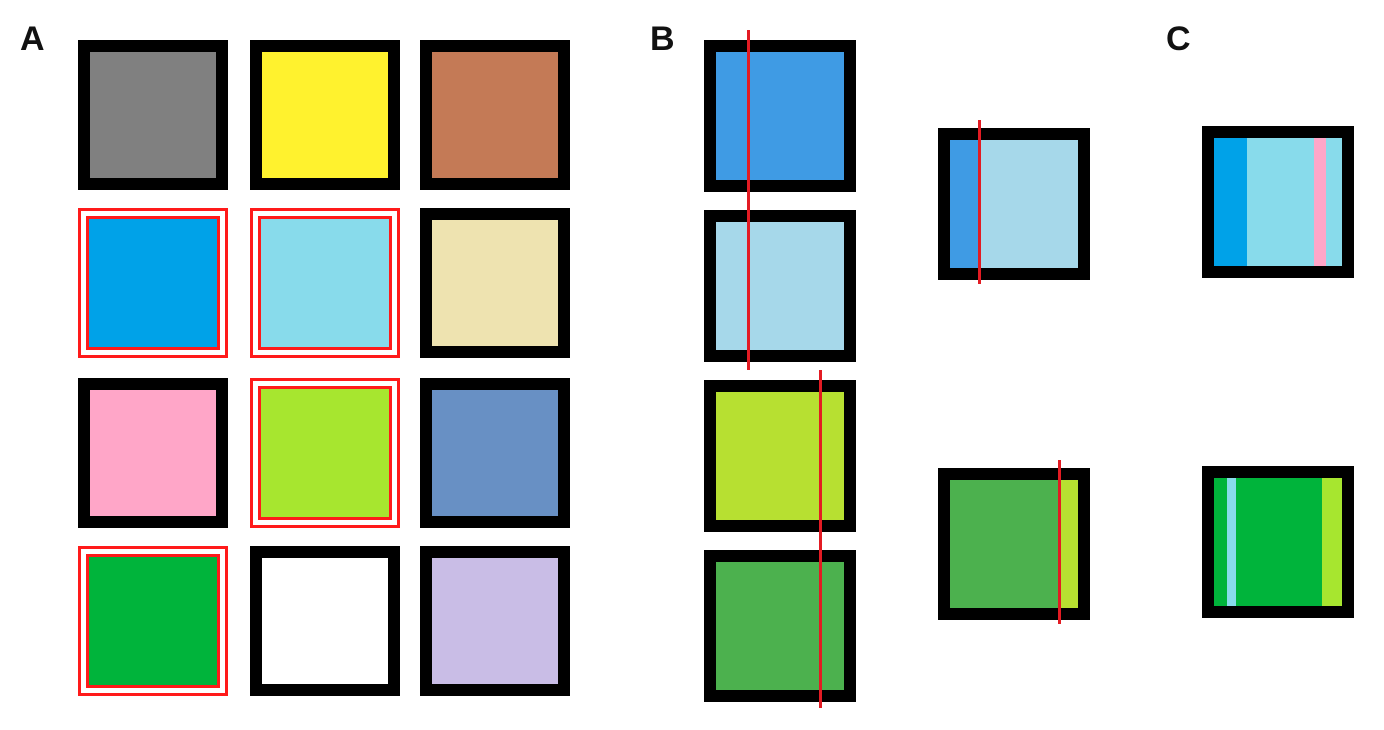  I want to click on swatch-lime, so click(325, 453).